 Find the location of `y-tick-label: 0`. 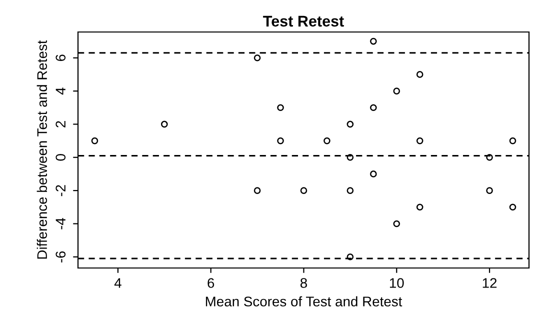

y-tick-label: 0 is located at coordinates (61, 157).